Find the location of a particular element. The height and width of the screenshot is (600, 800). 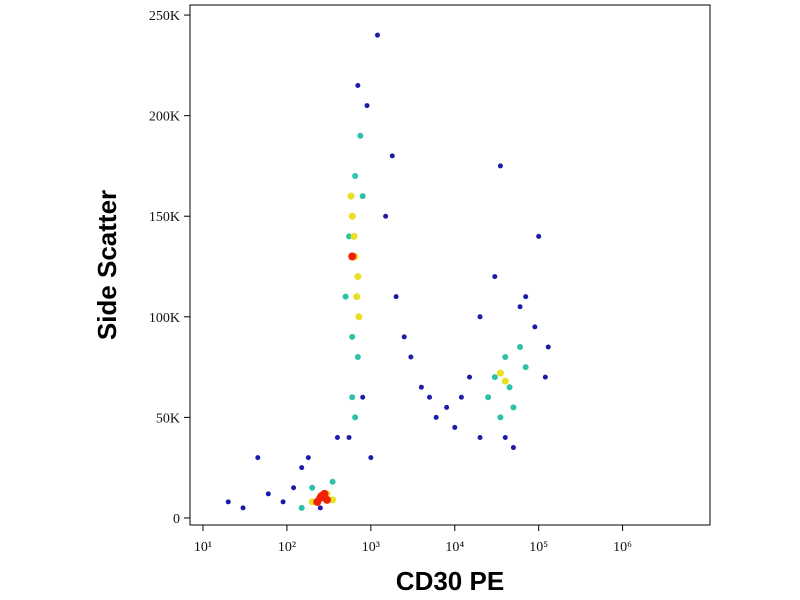

x-tick-label: 10² is located at coordinates (287, 547).